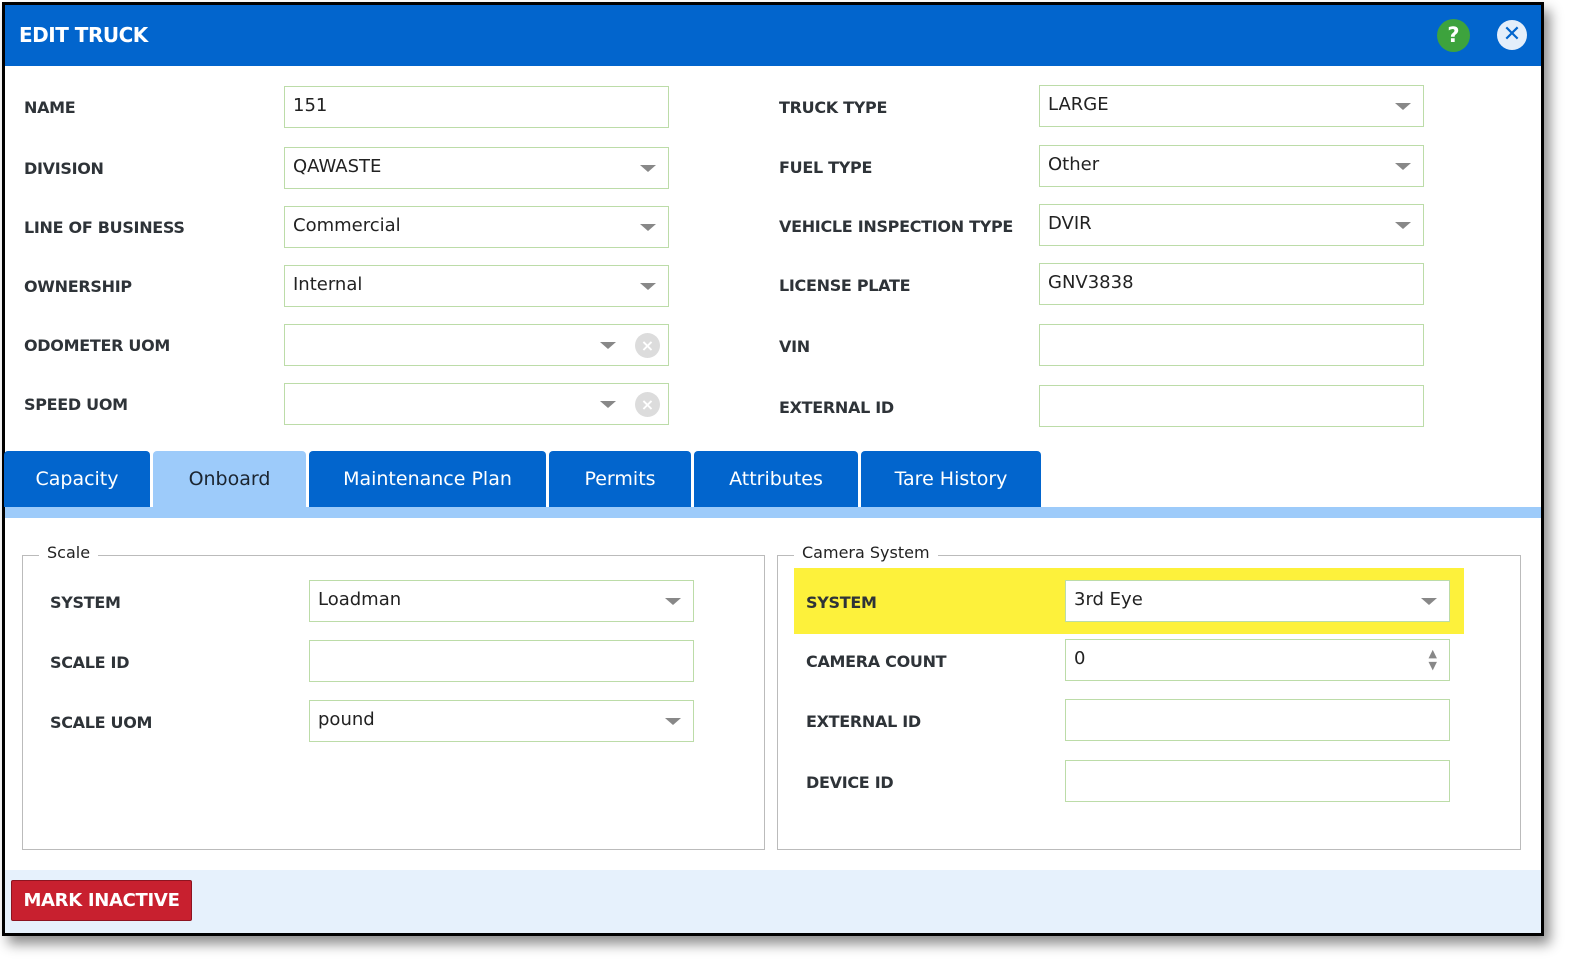 Image resolution: width=1592 pixels, height=972 pixels. I want to click on tab-tare-history: Tare History, so click(951, 479).